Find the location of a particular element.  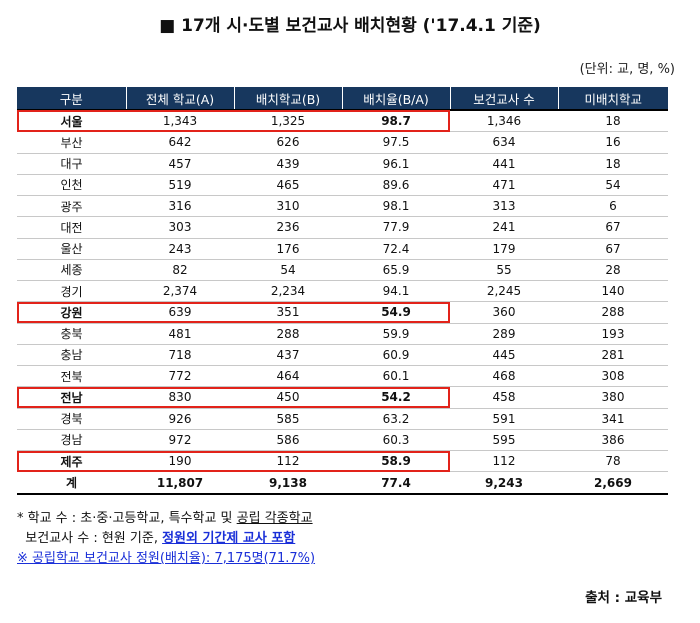

region-cell: 세종 is located at coordinates (71, 270).